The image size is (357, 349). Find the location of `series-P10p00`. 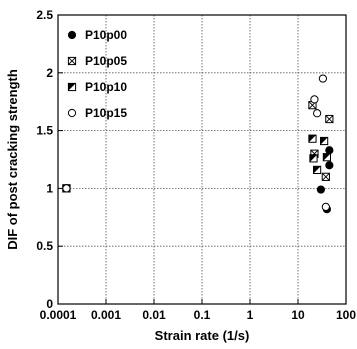

series-P10p00 is located at coordinates (198, 180).